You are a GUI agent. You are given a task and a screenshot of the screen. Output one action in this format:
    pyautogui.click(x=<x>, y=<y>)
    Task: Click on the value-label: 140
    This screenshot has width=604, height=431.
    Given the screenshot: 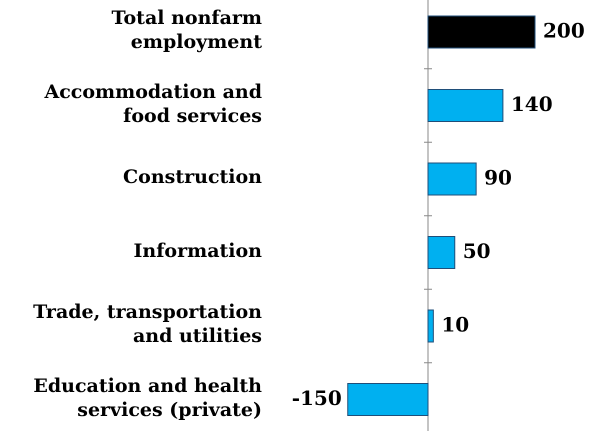 What is the action you would take?
    pyautogui.click(x=532, y=104)
    